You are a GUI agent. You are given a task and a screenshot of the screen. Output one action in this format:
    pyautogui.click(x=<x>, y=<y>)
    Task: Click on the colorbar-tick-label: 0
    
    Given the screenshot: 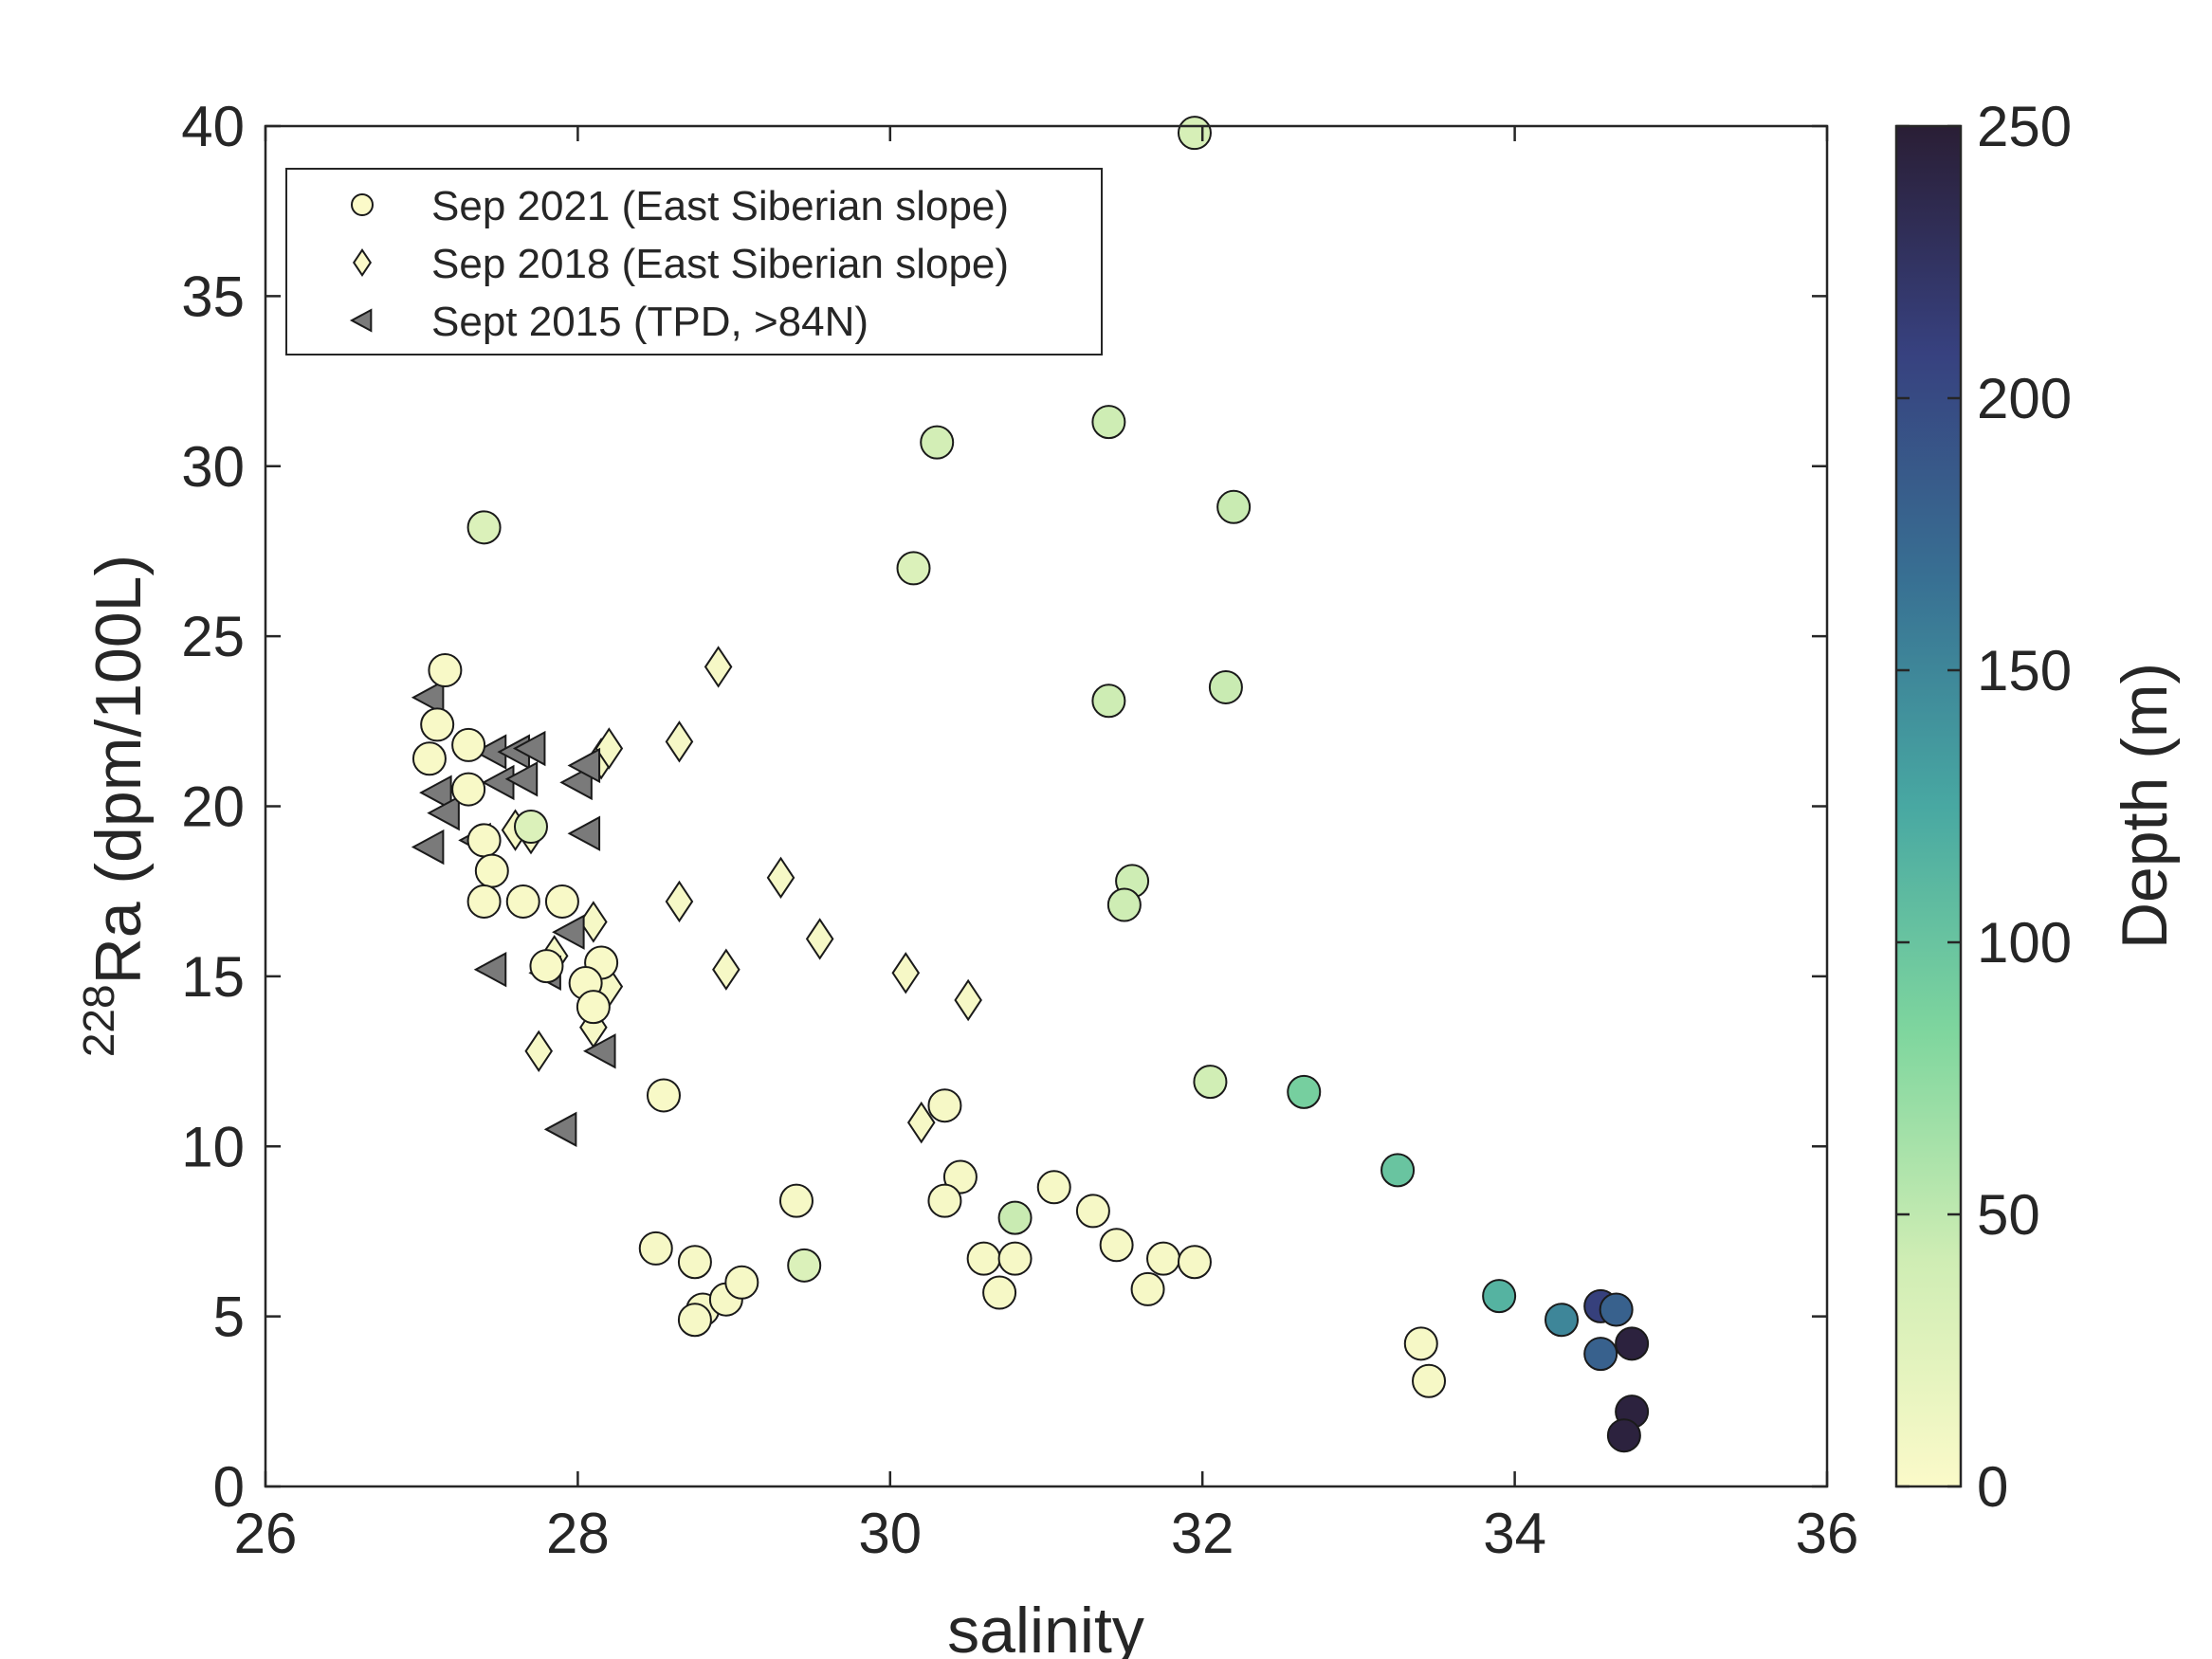 What is the action you would take?
    pyautogui.click(x=1992, y=1487)
    